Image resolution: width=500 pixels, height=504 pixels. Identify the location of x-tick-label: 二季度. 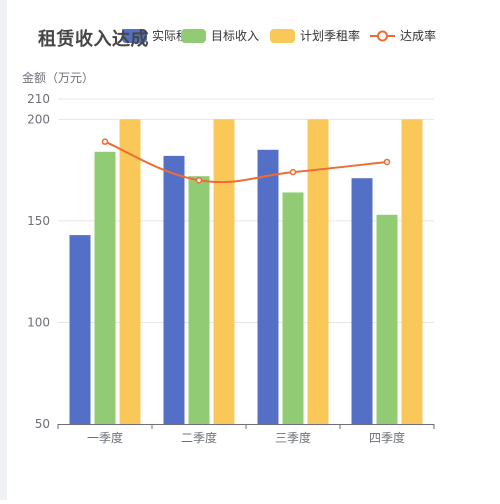
(199, 437).